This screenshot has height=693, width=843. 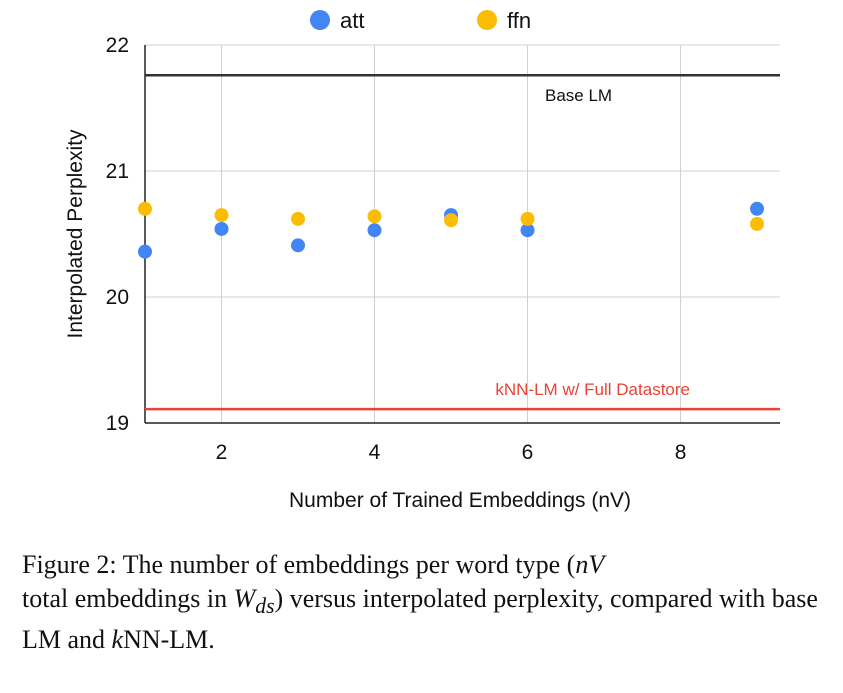 What do you see at coordinates (117, 423) in the screenshot?
I see `y-tick-label: 19` at bounding box center [117, 423].